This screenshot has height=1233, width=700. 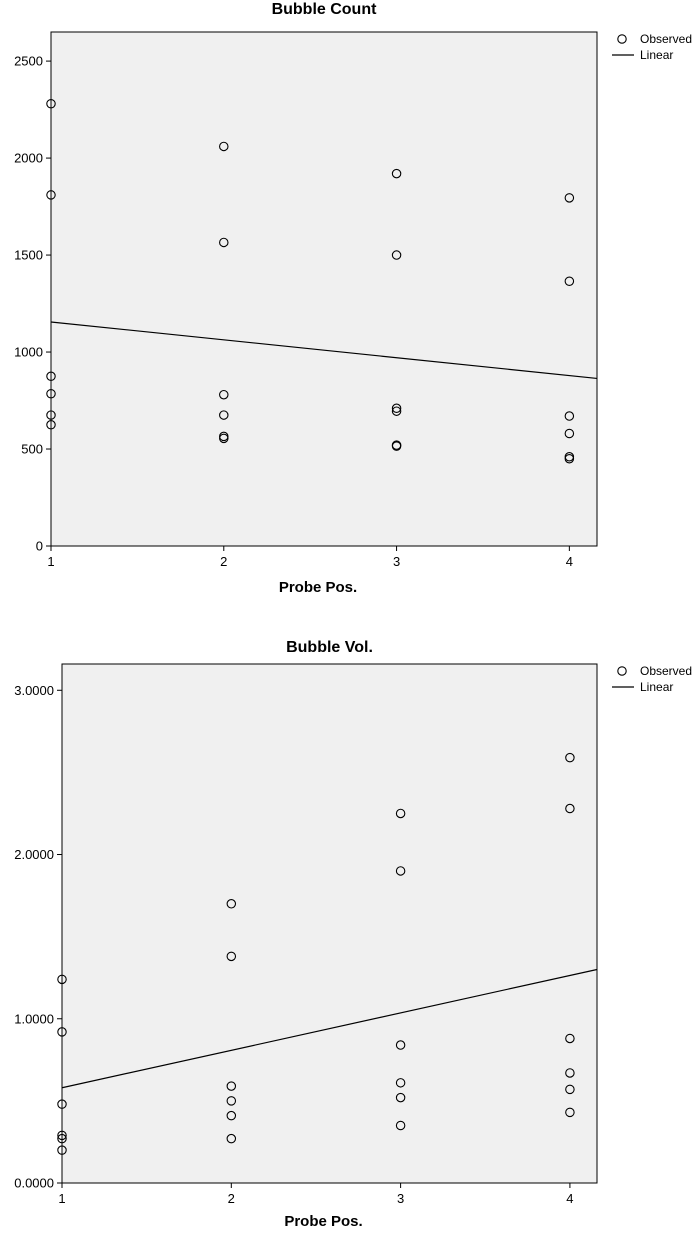 What do you see at coordinates (223, 561) in the screenshot?
I see `chart1-xtick-label: 2` at bounding box center [223, 561].